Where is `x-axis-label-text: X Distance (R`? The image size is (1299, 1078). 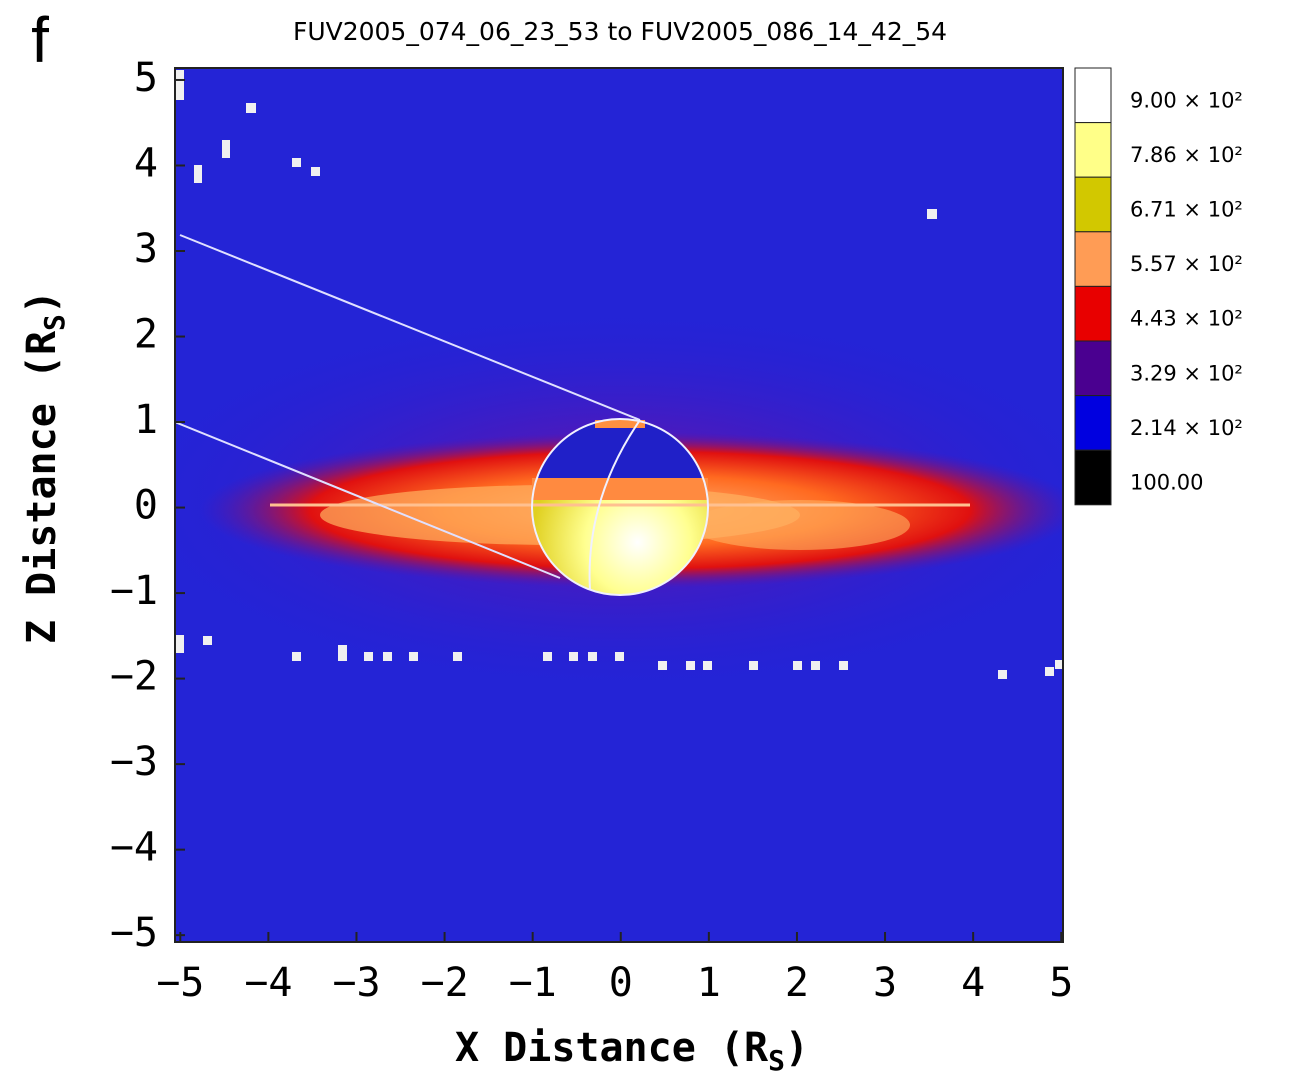 x-axis-label-text: X Distance (R is located at coordinates (612, 1048).